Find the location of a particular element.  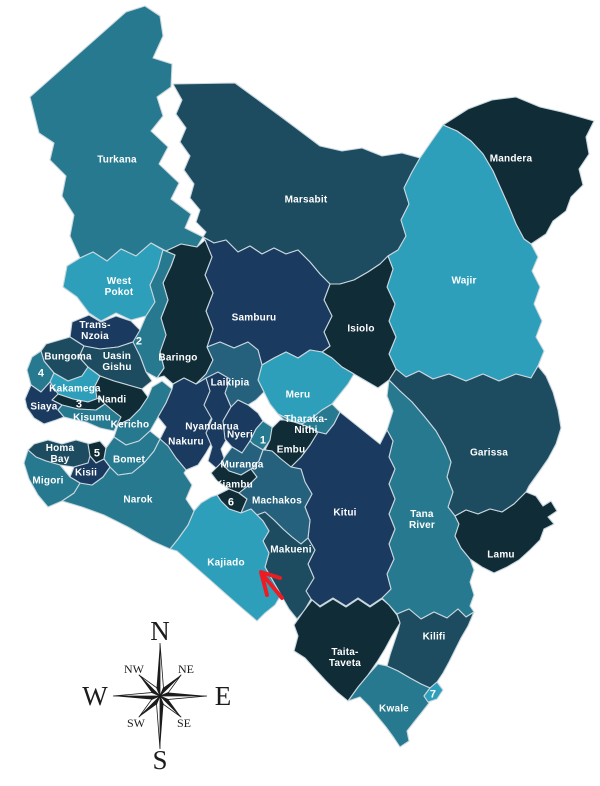

county-taita-taveta-region is located at coordinates (347, 650).